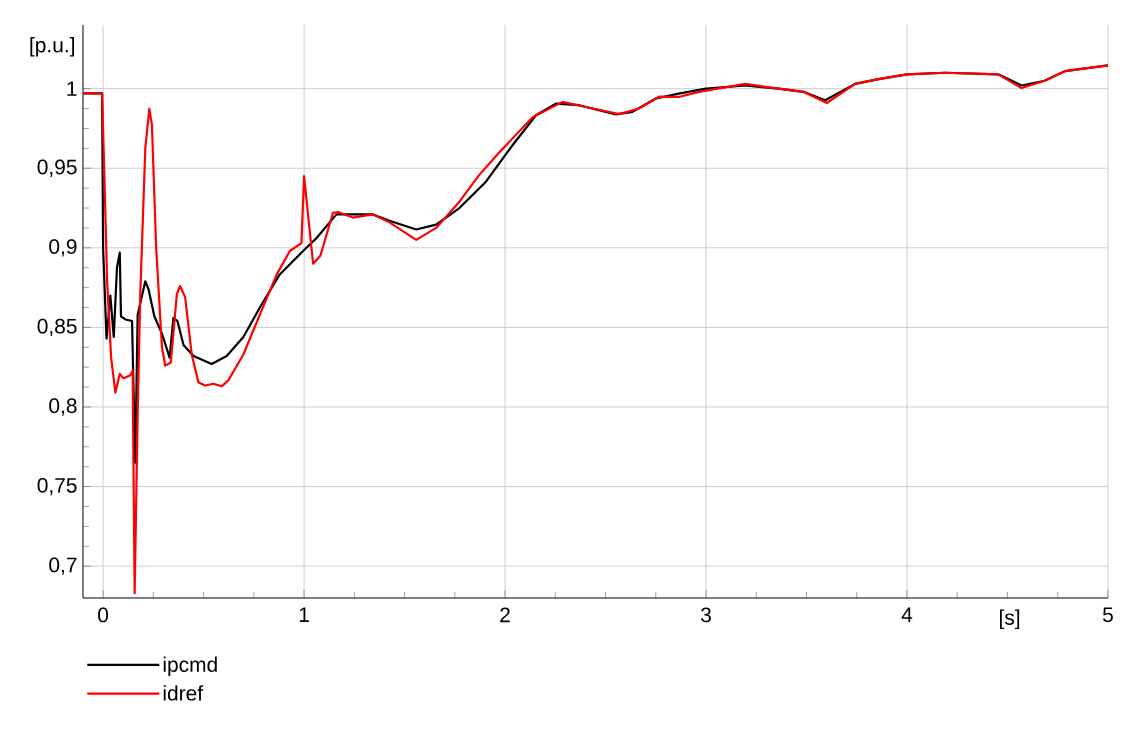  Describe the element at coordinates (63, 566) in the screenshot. I see `y-tick-label: 0,7` at that location.